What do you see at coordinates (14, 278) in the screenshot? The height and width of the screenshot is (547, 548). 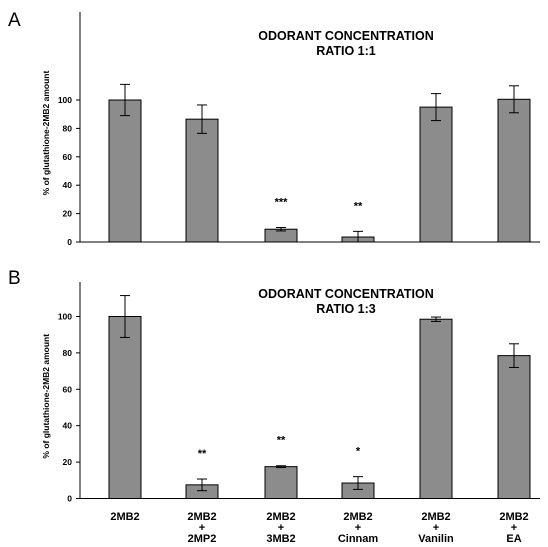 I see `panel-letter-b: B` at bounding box center [14, 278].